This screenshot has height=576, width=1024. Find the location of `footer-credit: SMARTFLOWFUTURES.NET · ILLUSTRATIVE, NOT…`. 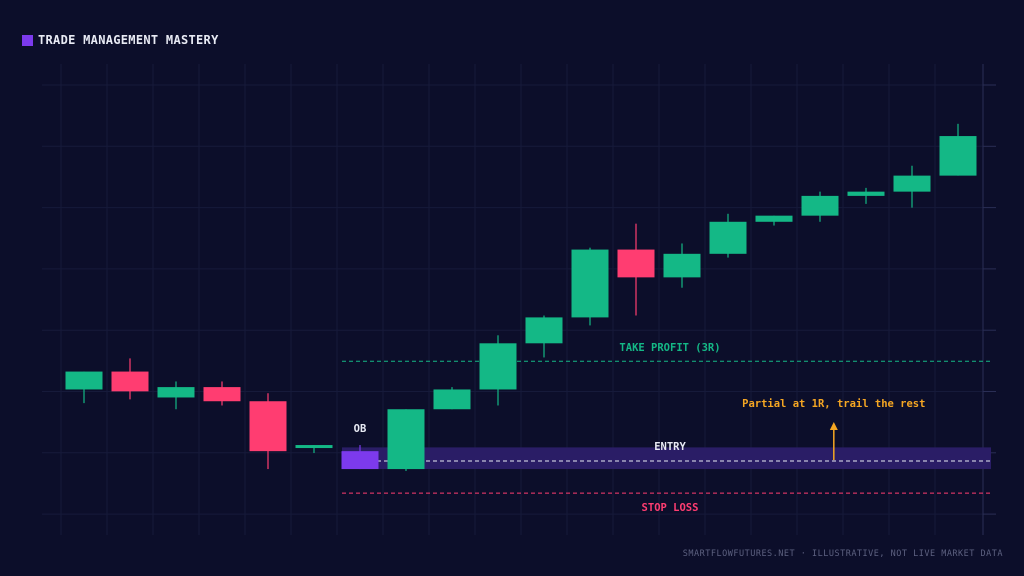

footer-credit: SMARTFLOWFUTURES.NET · ILLUSTRATIVE, NOT… is located at coordinates (842, 554).